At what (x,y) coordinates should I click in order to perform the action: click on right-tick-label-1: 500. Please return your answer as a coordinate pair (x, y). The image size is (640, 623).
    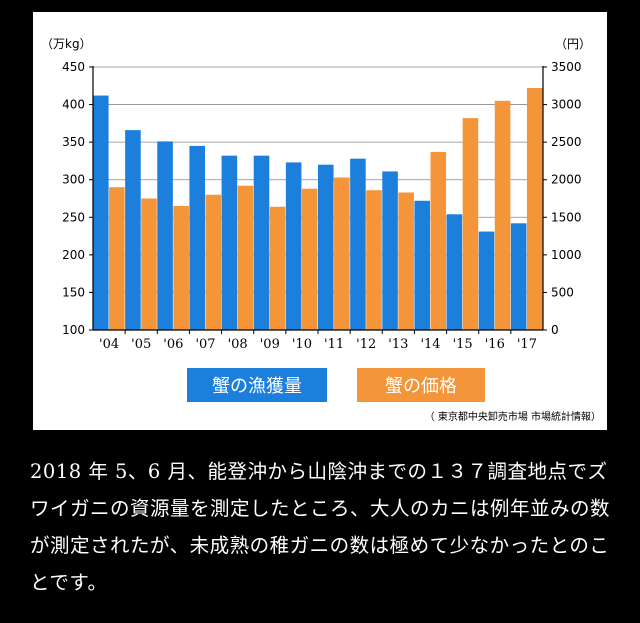
    Looking at the image, I should click on (562, 292).